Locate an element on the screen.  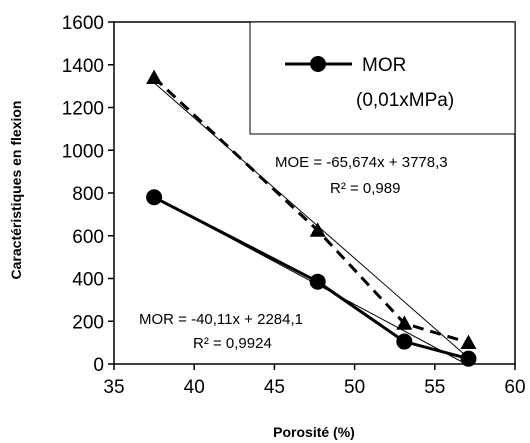
y-tick-label: 200 is located at coordinates (88, 322).